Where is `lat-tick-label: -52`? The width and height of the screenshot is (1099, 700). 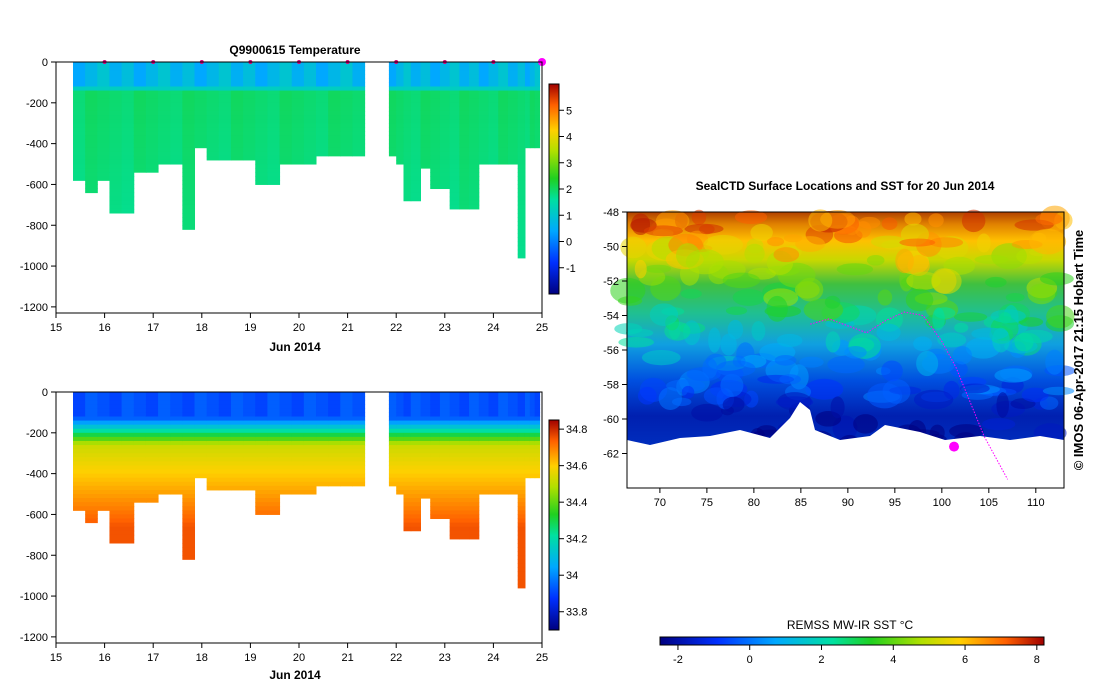
lat-tick-label: -52 is located at coordinates (611, 282).